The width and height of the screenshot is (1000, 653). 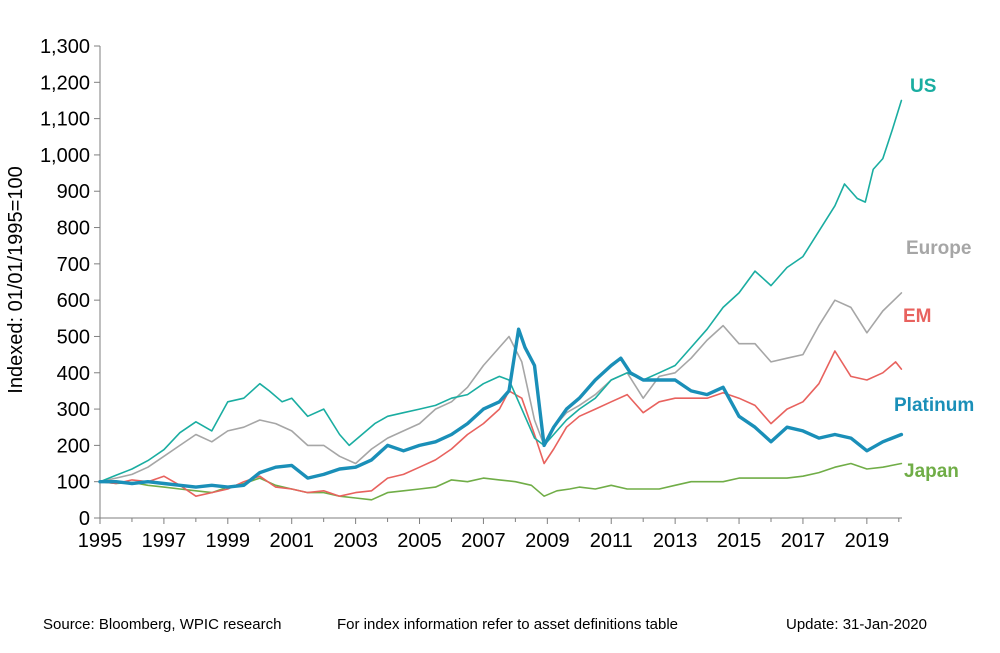 What do you see at coordinates (65, 47) in the screenshot?
I see `y-tick-label: 1,300` at bounding box center [65, 47].